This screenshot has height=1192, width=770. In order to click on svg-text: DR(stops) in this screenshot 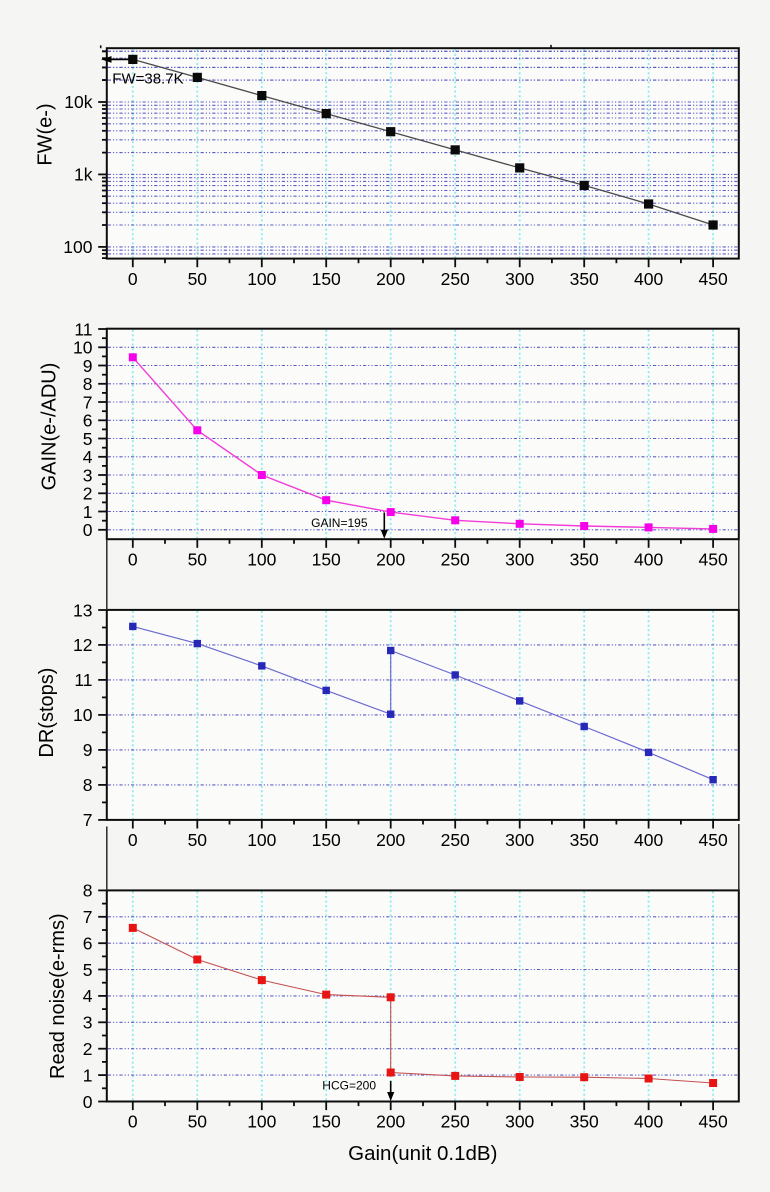, I will do `click(47, 713)`.